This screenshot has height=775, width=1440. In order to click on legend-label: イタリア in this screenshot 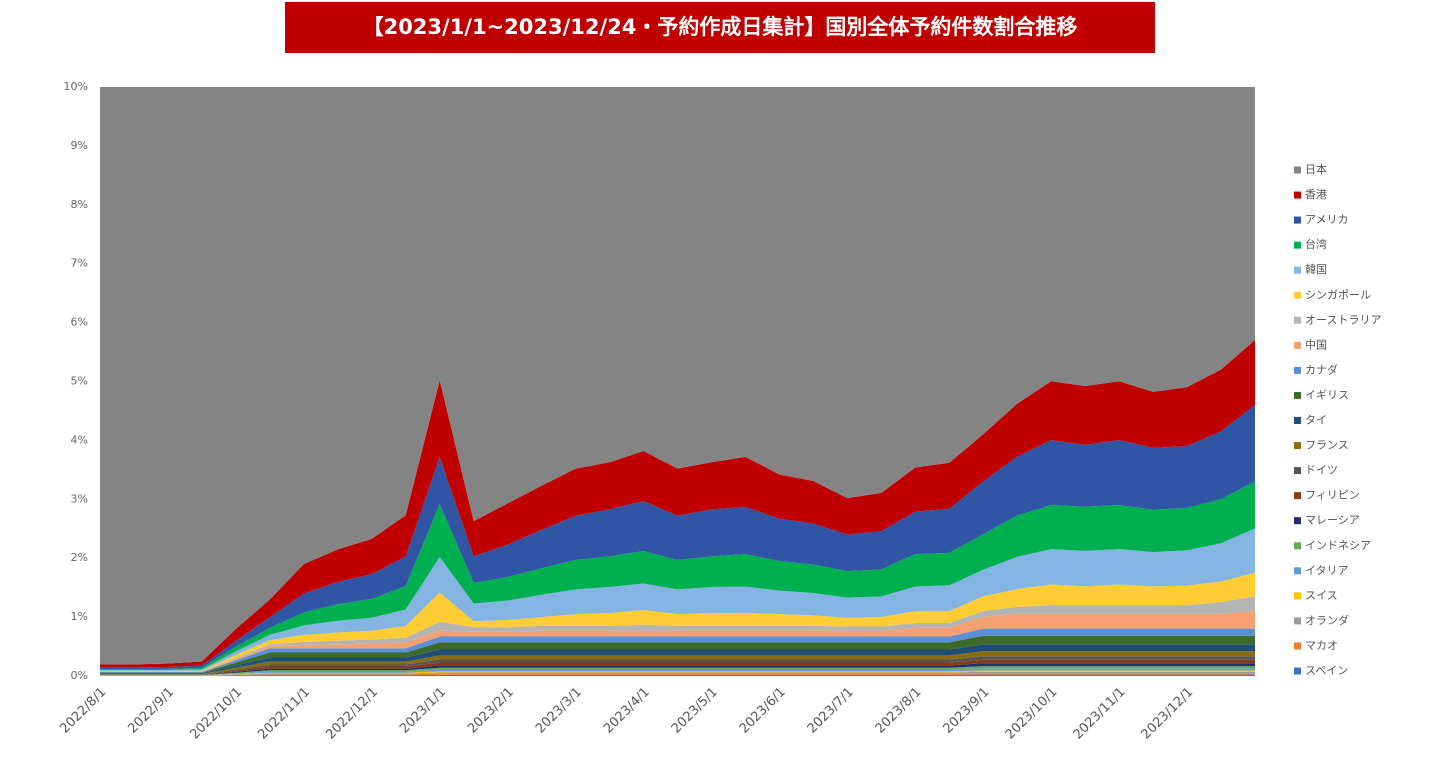, I will do `click(1327, 570)`.